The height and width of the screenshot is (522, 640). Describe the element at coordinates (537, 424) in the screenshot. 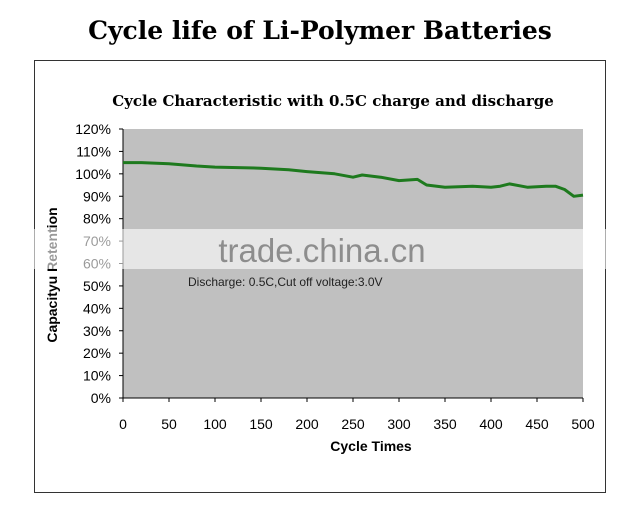

I see `x-tick-label: 450` at that location.